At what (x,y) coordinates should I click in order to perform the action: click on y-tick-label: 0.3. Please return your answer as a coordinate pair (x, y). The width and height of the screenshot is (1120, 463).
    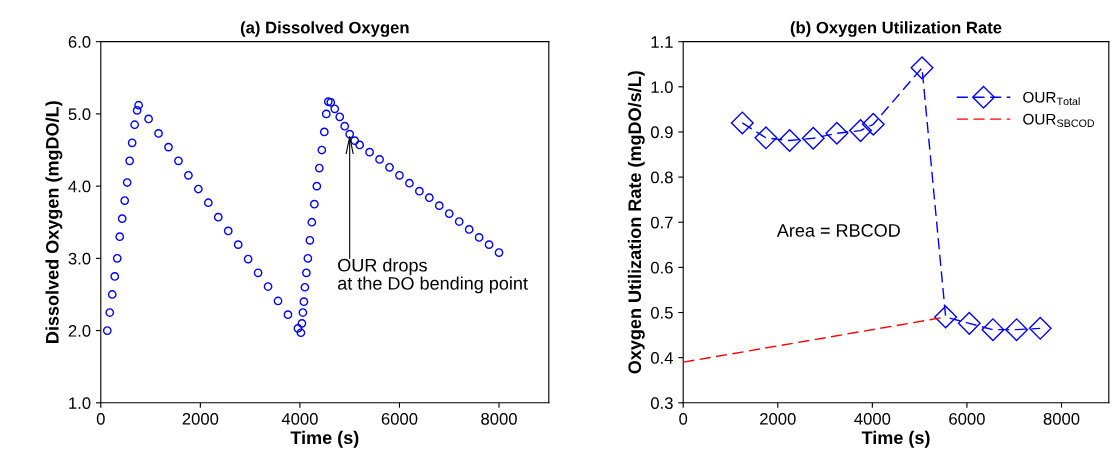
    Looking at the image, I should click on (661, 403).